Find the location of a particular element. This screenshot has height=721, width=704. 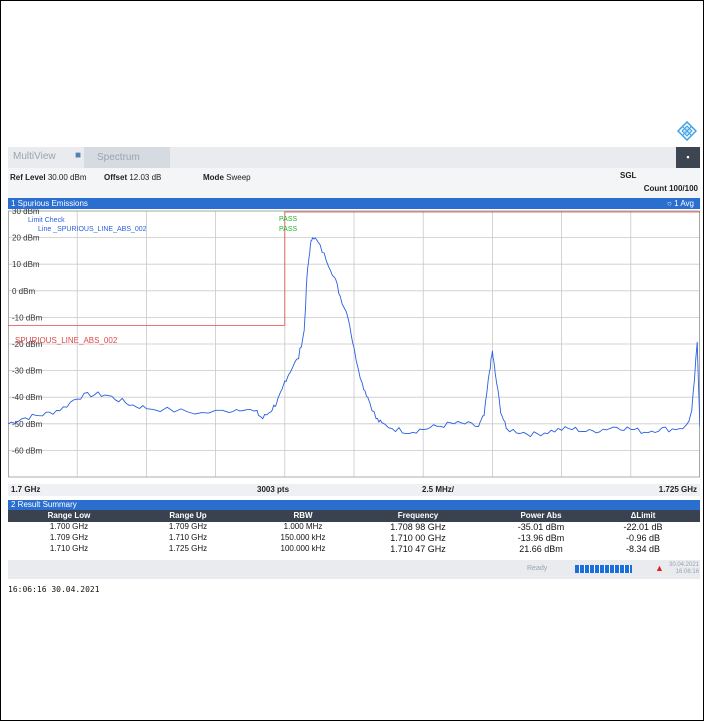

points-label: 3003 pts is located at coordinates (273, 489).